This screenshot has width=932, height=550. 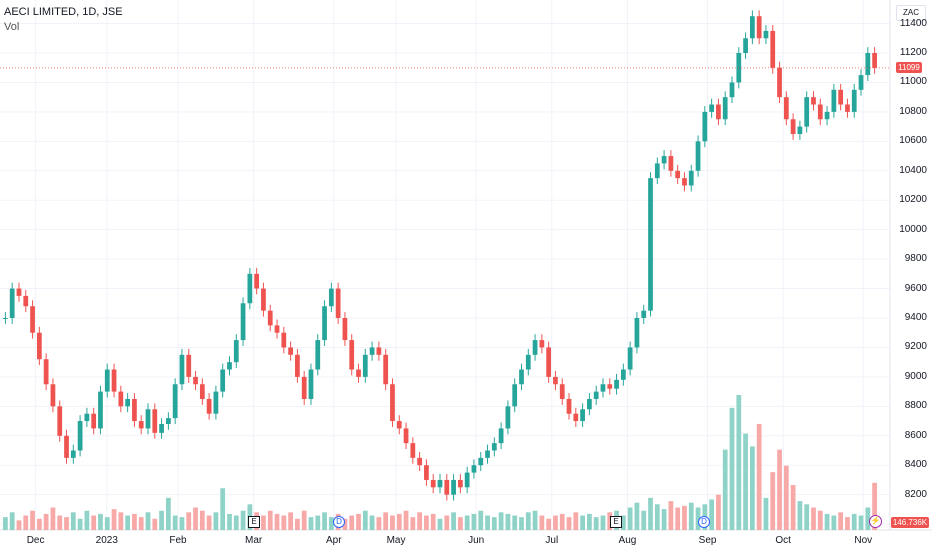 I want to click on currency-button: ZAC, so click(x=911, y=13).